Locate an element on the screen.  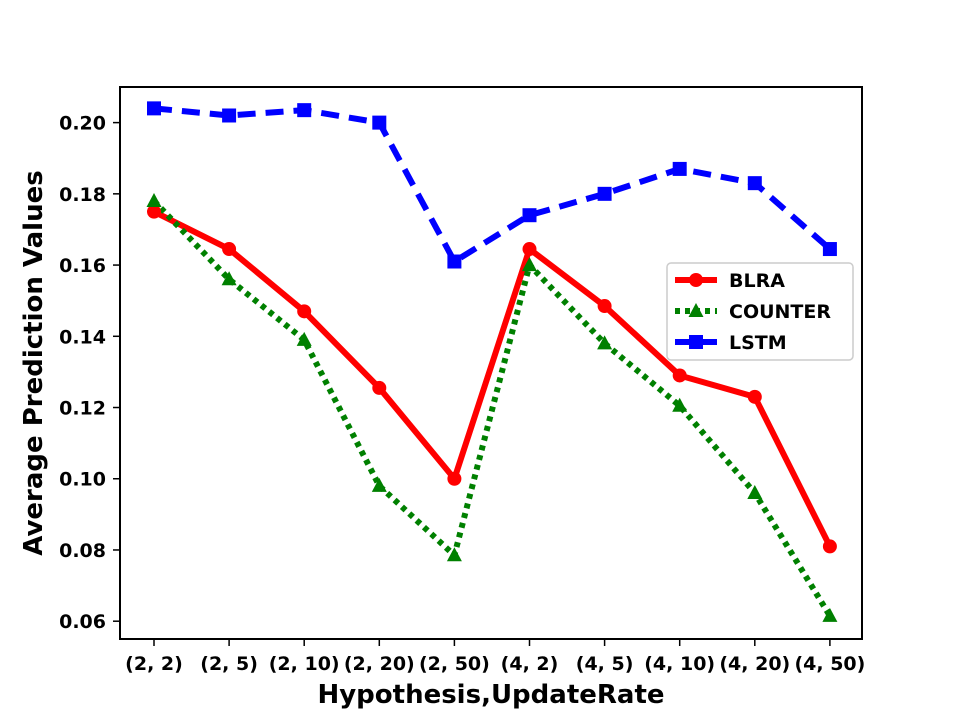
legend-blra-marker is located at coordinates (696, 280).